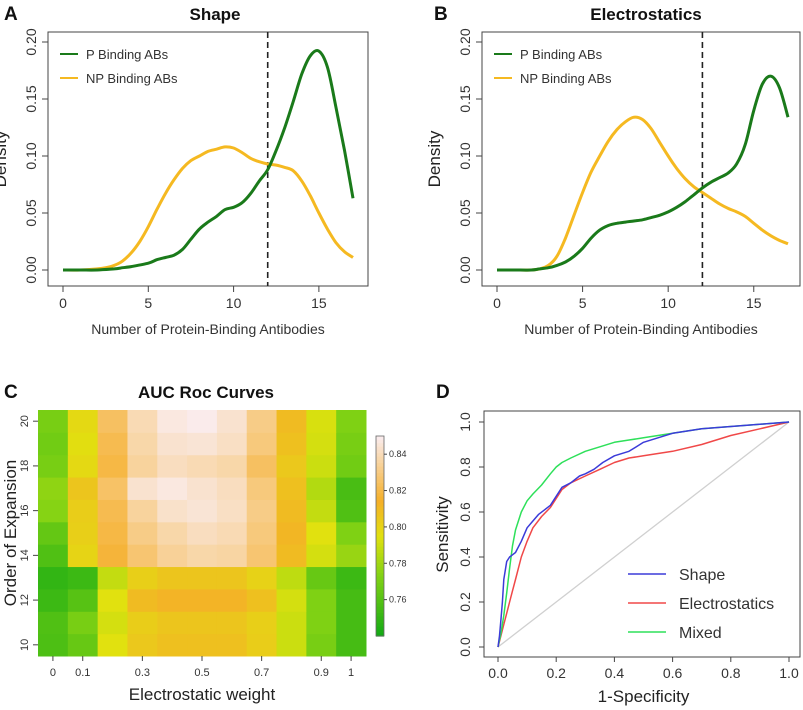  I want to click on x-tick-label: 0.4, so click(615, 673).